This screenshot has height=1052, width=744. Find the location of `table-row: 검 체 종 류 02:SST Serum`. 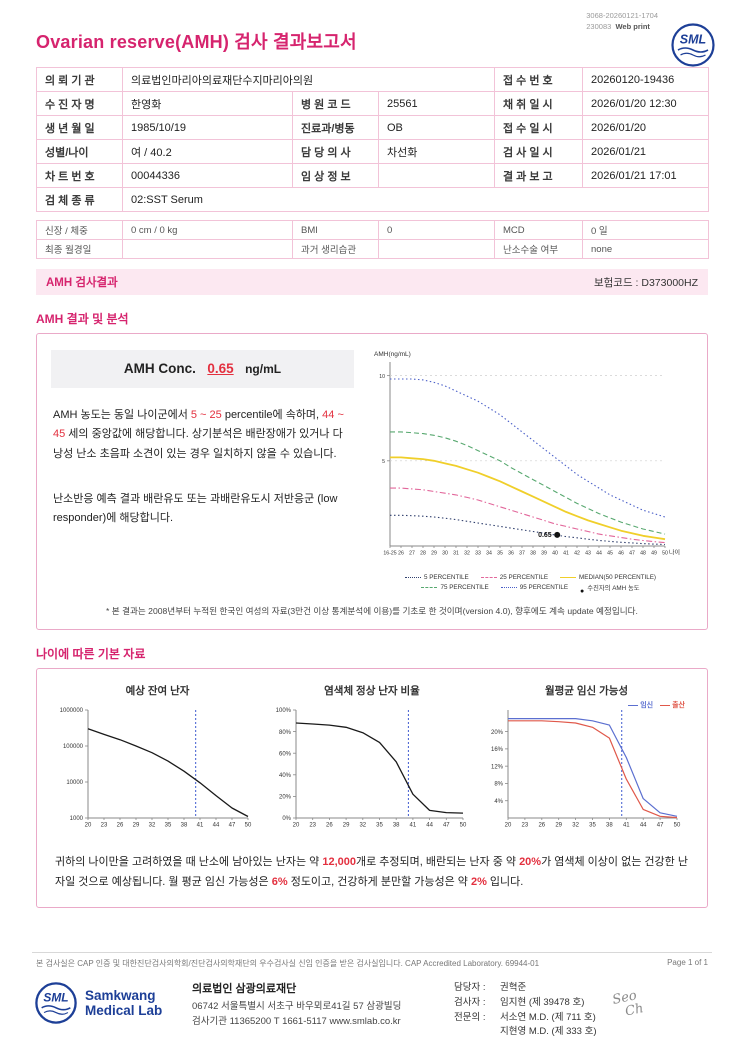

table-row: 검 체 종 류 02:SST Serum is located at coordinates (372, 199).